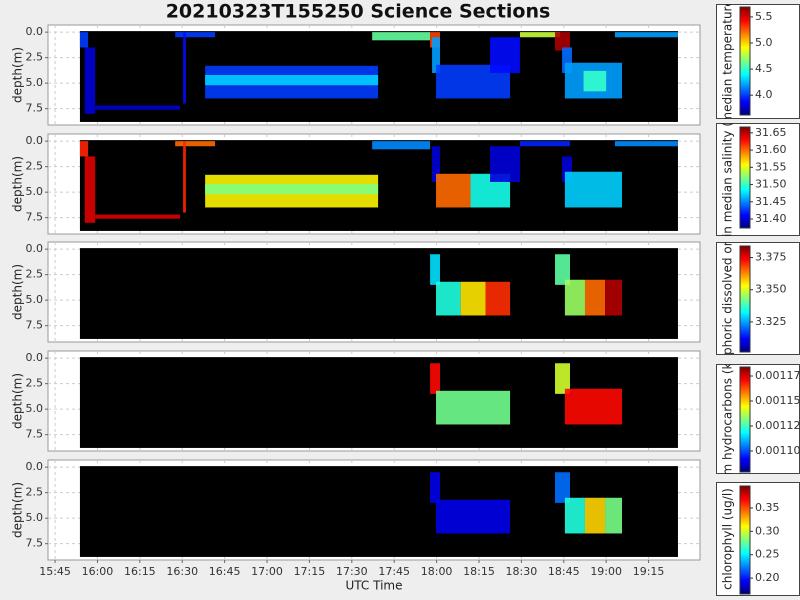 The height and width of the screenshot is (600, 800). I want to click on x-tick-label: 18:15, so click(479, 571).